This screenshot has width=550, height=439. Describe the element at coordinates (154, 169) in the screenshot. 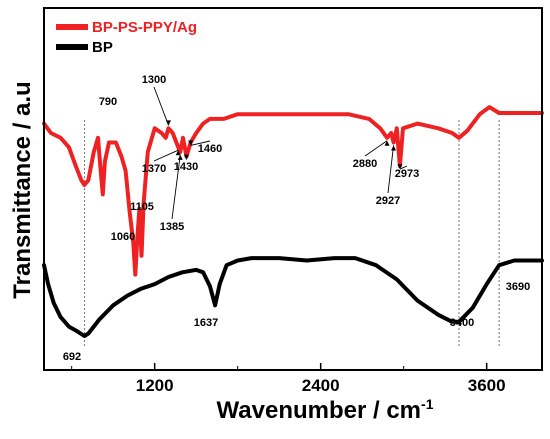

I see `peak-label-1370: 1370` at that location.